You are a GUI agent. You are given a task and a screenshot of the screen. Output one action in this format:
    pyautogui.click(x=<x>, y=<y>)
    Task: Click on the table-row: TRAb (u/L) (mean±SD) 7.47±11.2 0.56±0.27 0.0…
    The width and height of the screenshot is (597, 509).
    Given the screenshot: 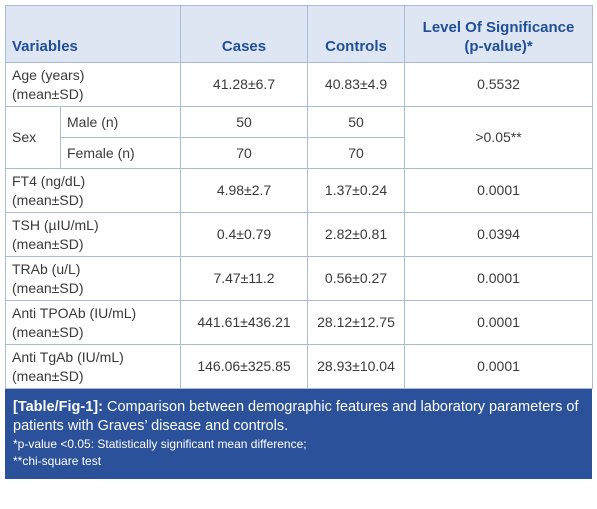 What is the action you would take?
    pyautogui.click(x=299, y=278)
    